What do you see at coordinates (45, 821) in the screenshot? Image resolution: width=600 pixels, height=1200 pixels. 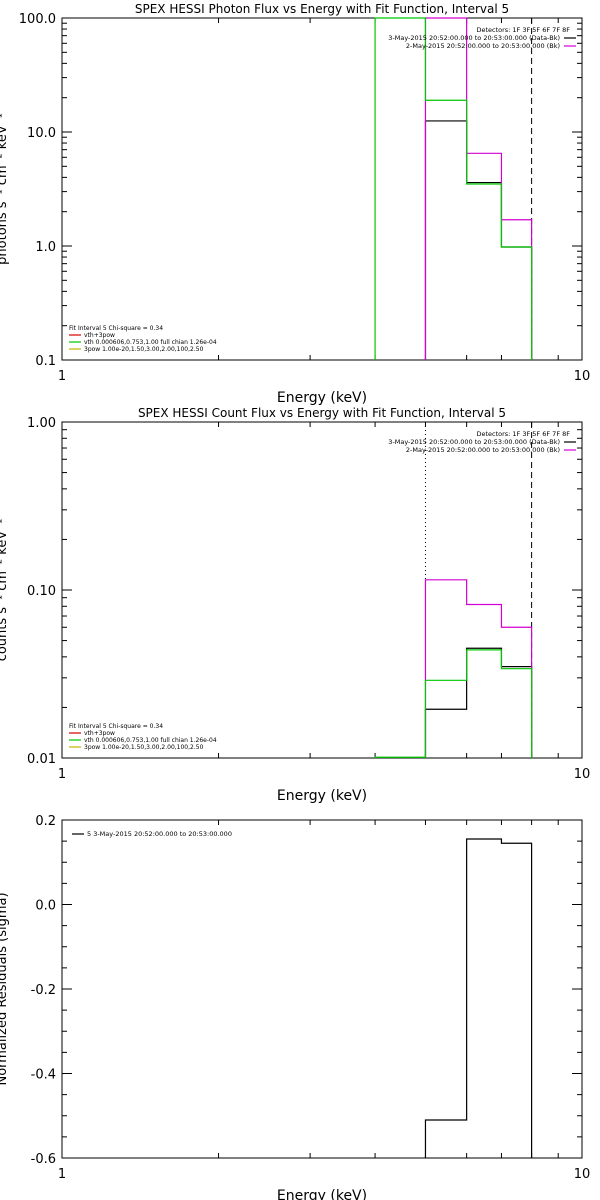 I see `y-tick-label: 0.2` at bounding box center [45, 821].